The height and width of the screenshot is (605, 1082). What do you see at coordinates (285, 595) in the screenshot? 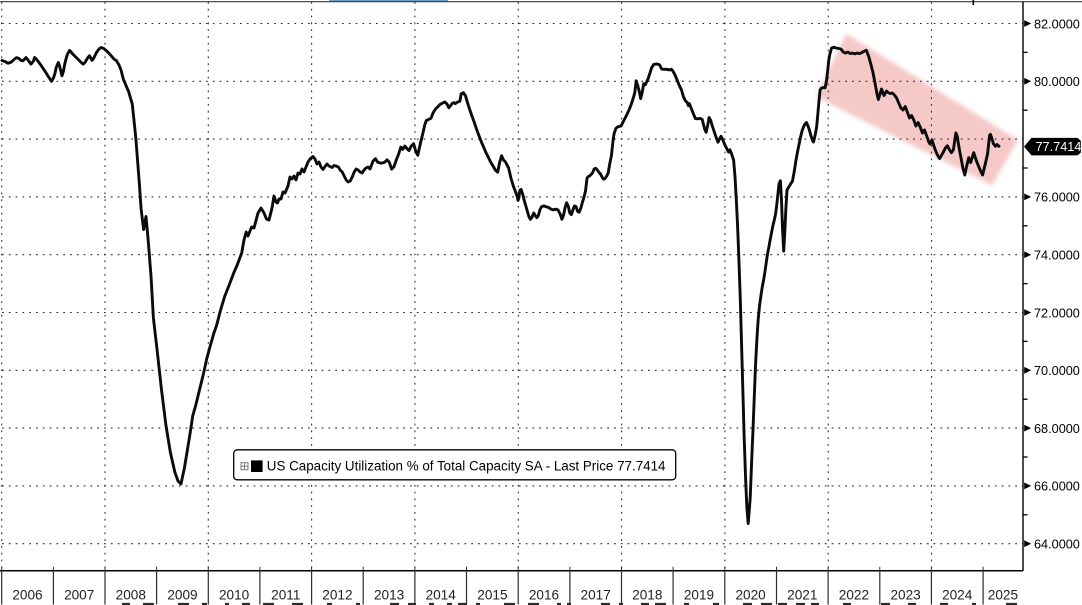
I see `svg-text: 2011` at bounding box center [285, 595].